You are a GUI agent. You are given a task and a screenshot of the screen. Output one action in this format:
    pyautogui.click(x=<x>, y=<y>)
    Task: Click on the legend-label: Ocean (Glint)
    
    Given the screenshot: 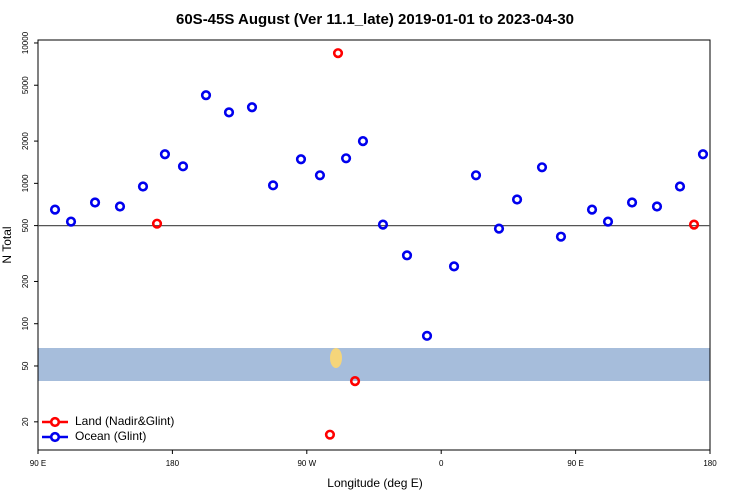 What is the action you would take?
    pyautogui.click(x=110, y=436)
    